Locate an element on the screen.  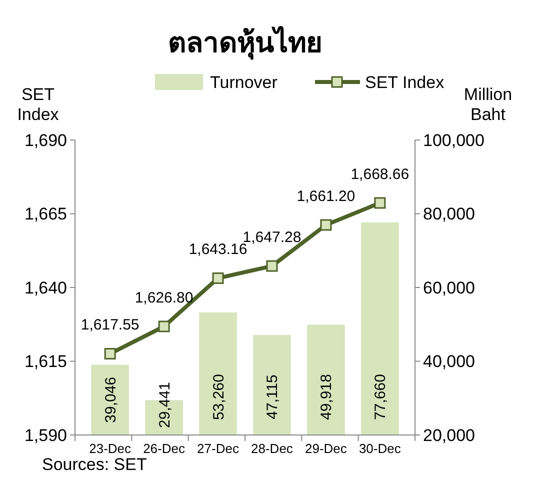
data-label: 47,115 is located at coordinates (273, 397).